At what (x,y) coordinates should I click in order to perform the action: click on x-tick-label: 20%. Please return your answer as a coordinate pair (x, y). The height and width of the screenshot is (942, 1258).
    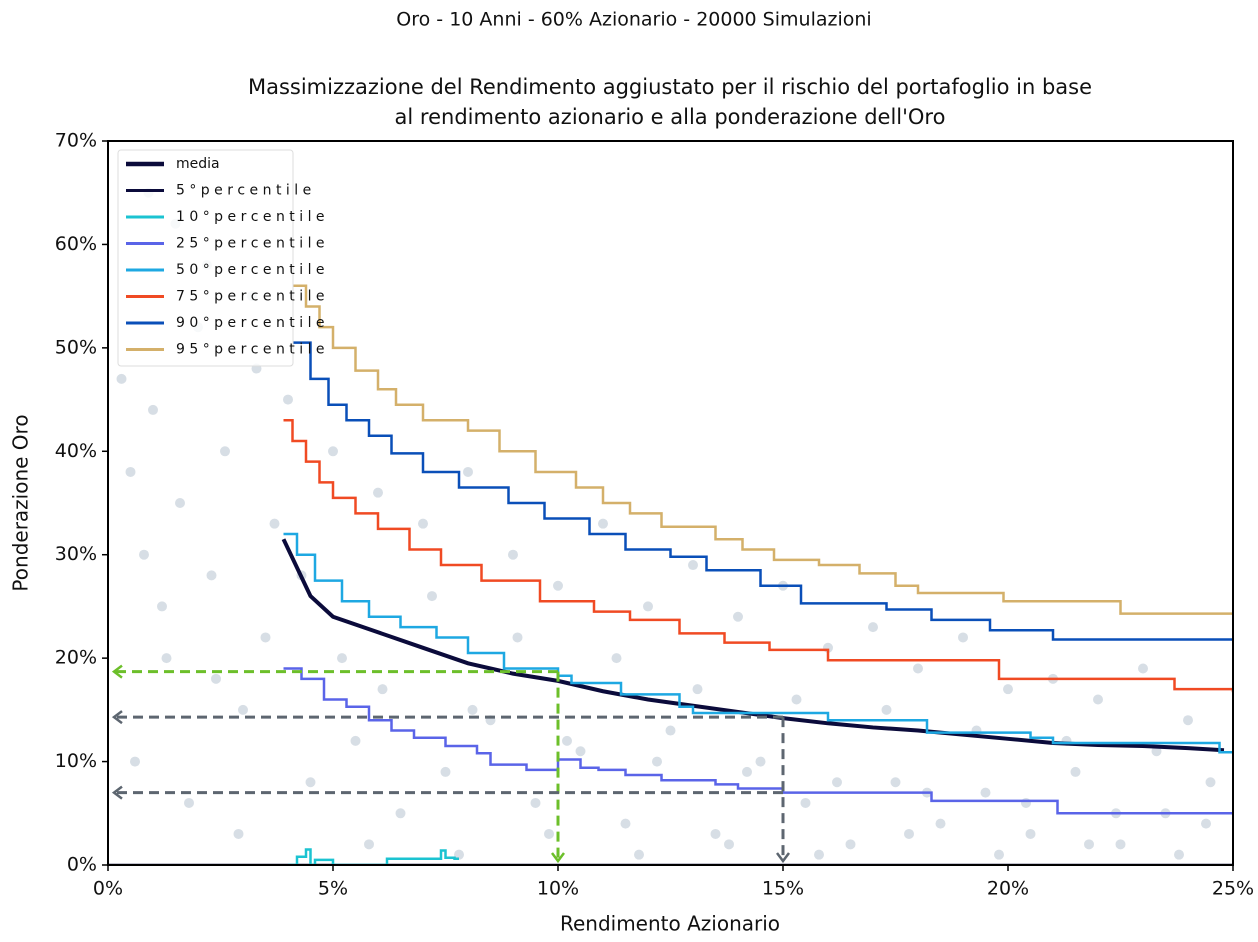
    Looking at the image, I should click on (1008, 889).